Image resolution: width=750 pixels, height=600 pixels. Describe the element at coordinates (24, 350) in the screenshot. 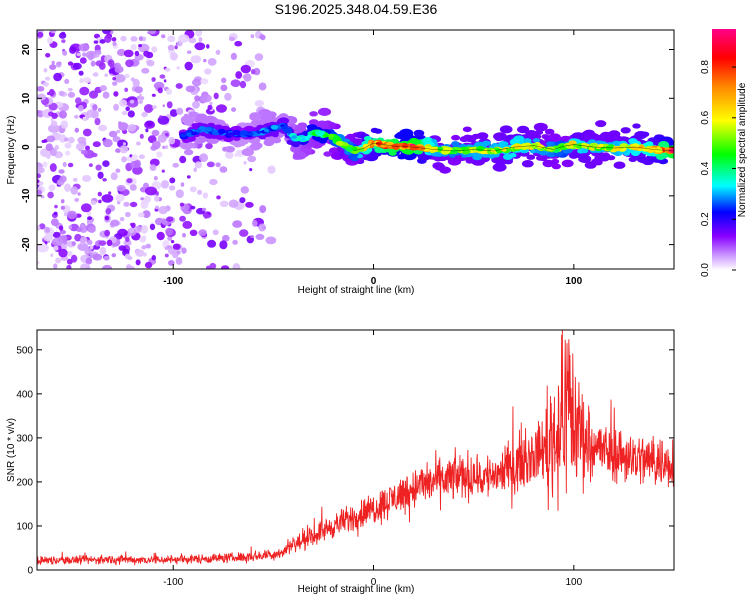

I see `snr-y-tick-label: 500` at that location.